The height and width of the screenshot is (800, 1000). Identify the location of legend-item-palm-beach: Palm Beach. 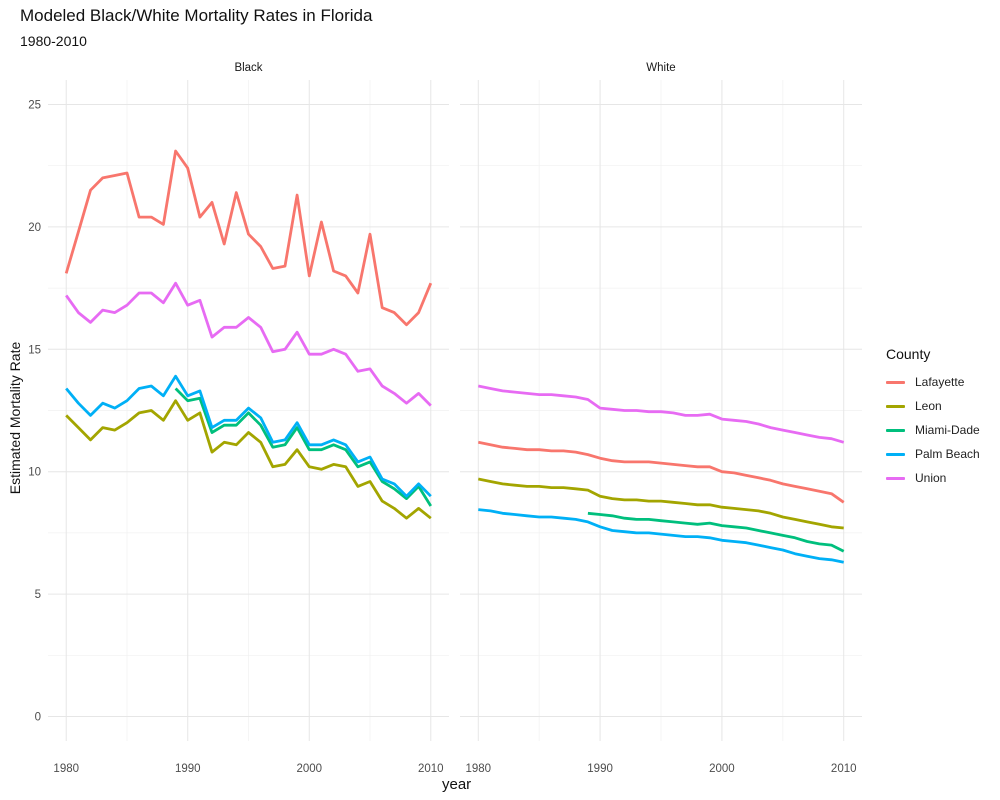
(933, 454).